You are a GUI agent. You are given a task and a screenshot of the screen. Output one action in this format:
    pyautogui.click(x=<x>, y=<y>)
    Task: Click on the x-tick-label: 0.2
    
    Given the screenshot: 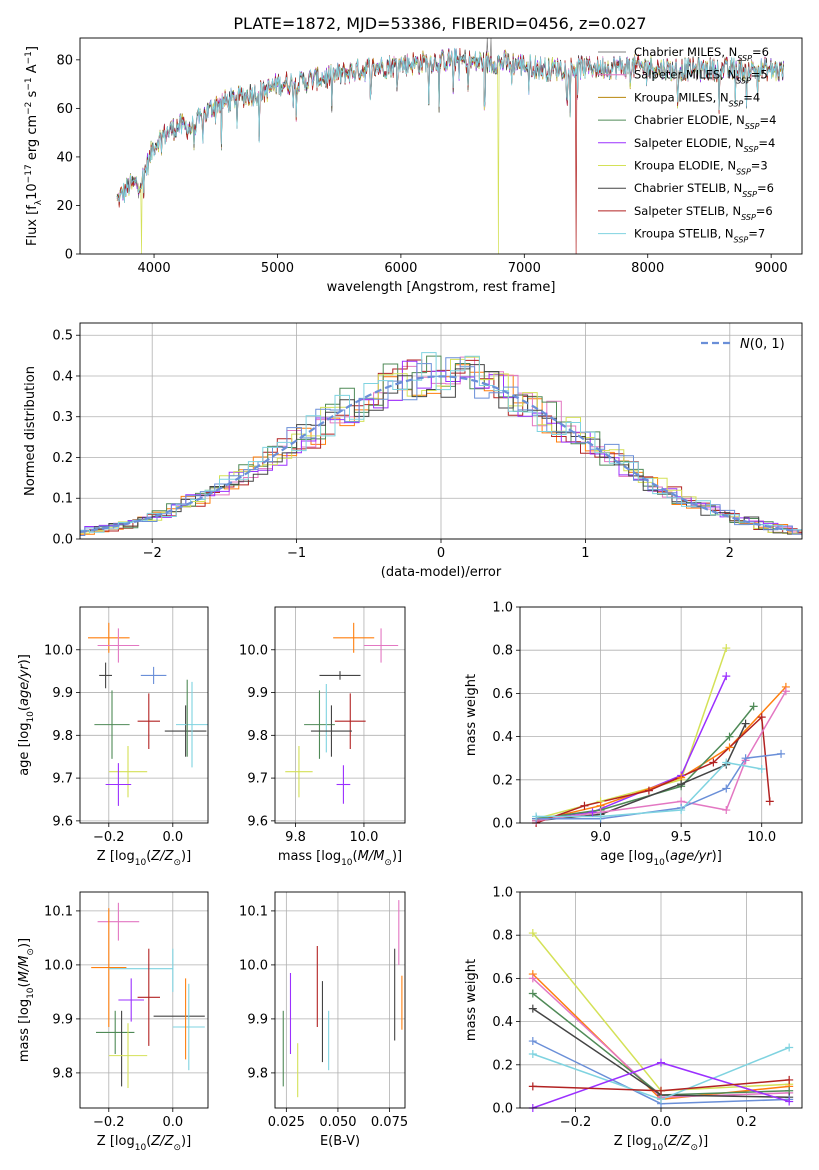 What is the action you would take?
    pyautogui.click(x=746, y=1122)
    